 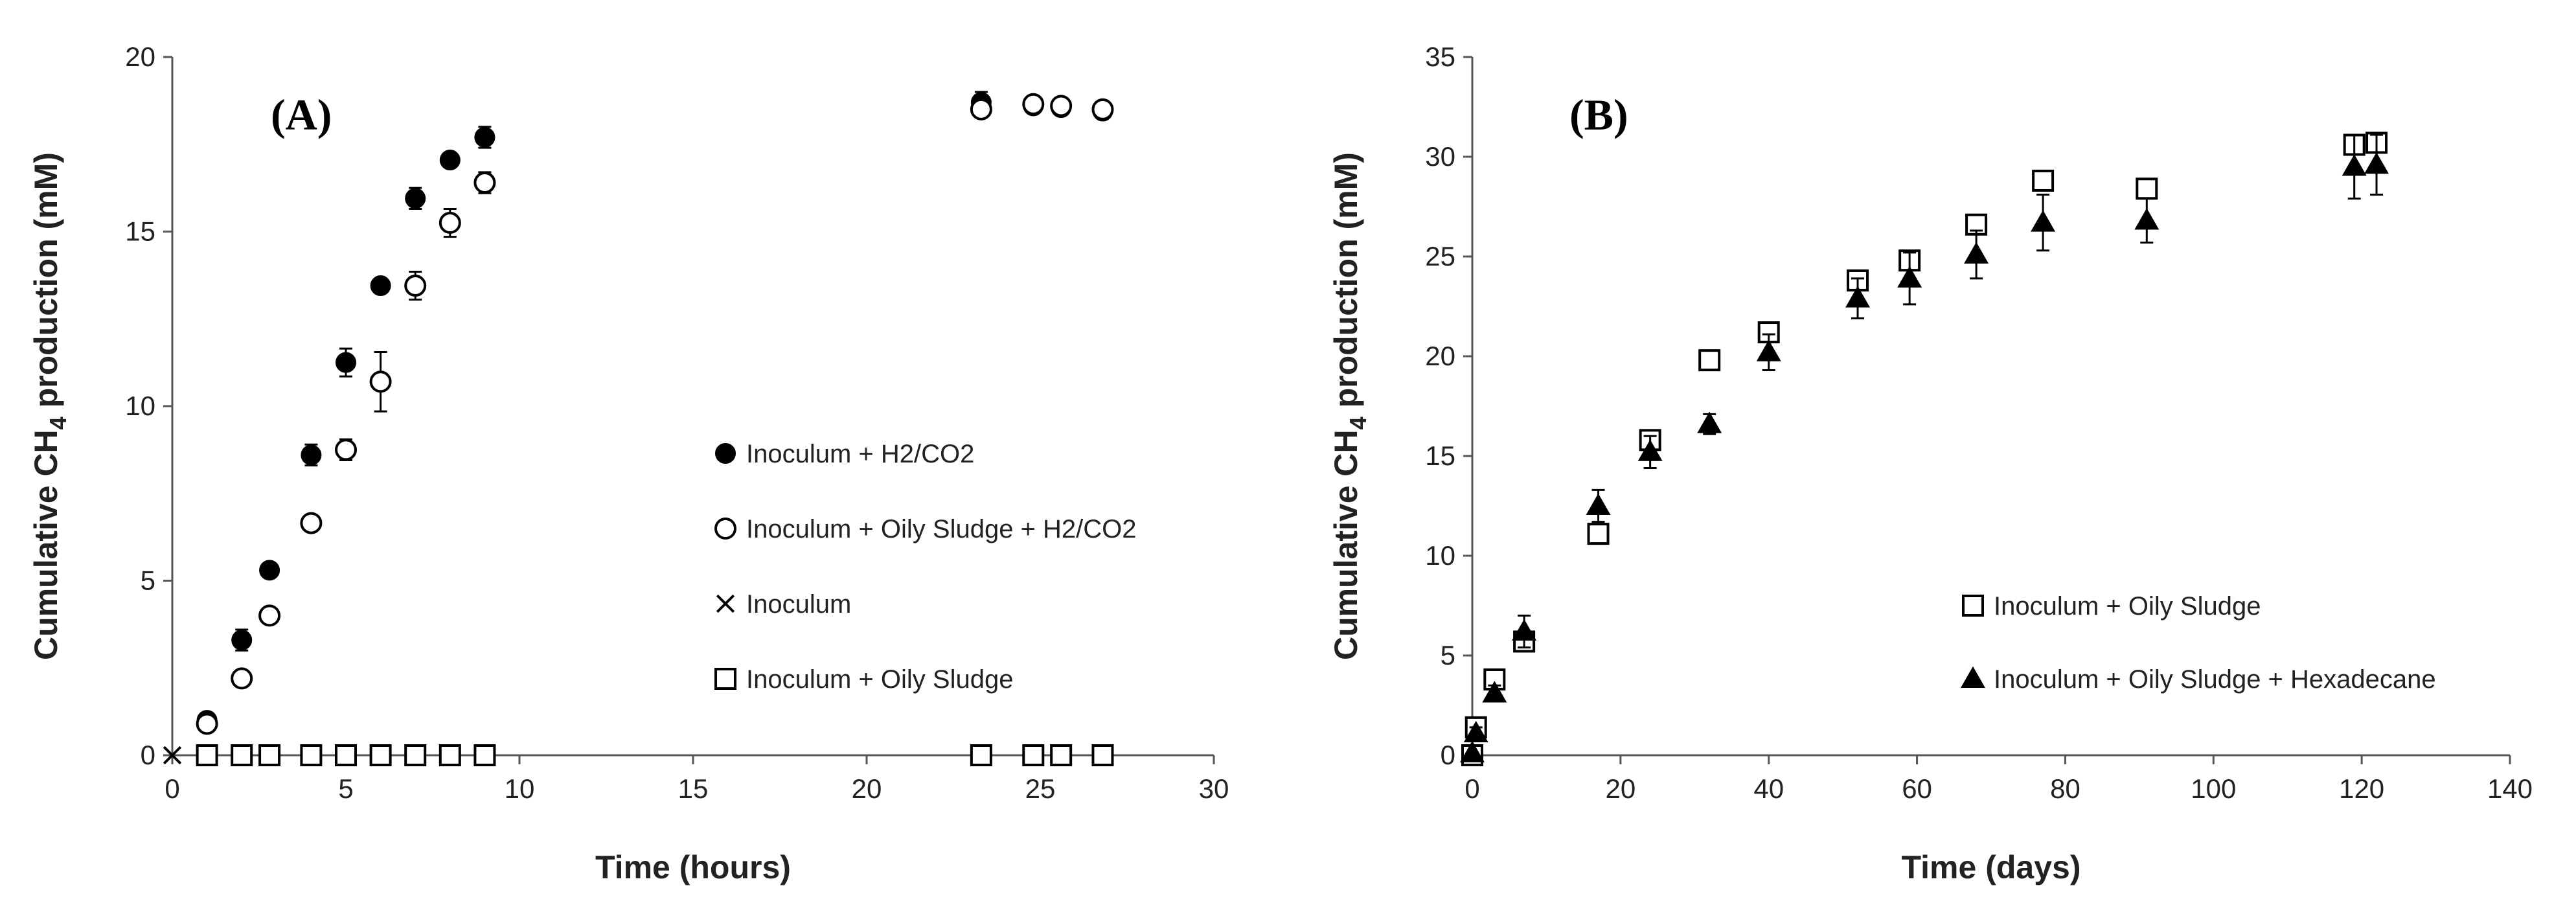 I want to click on x-tick-label: 5, so click(x=346, y=788).